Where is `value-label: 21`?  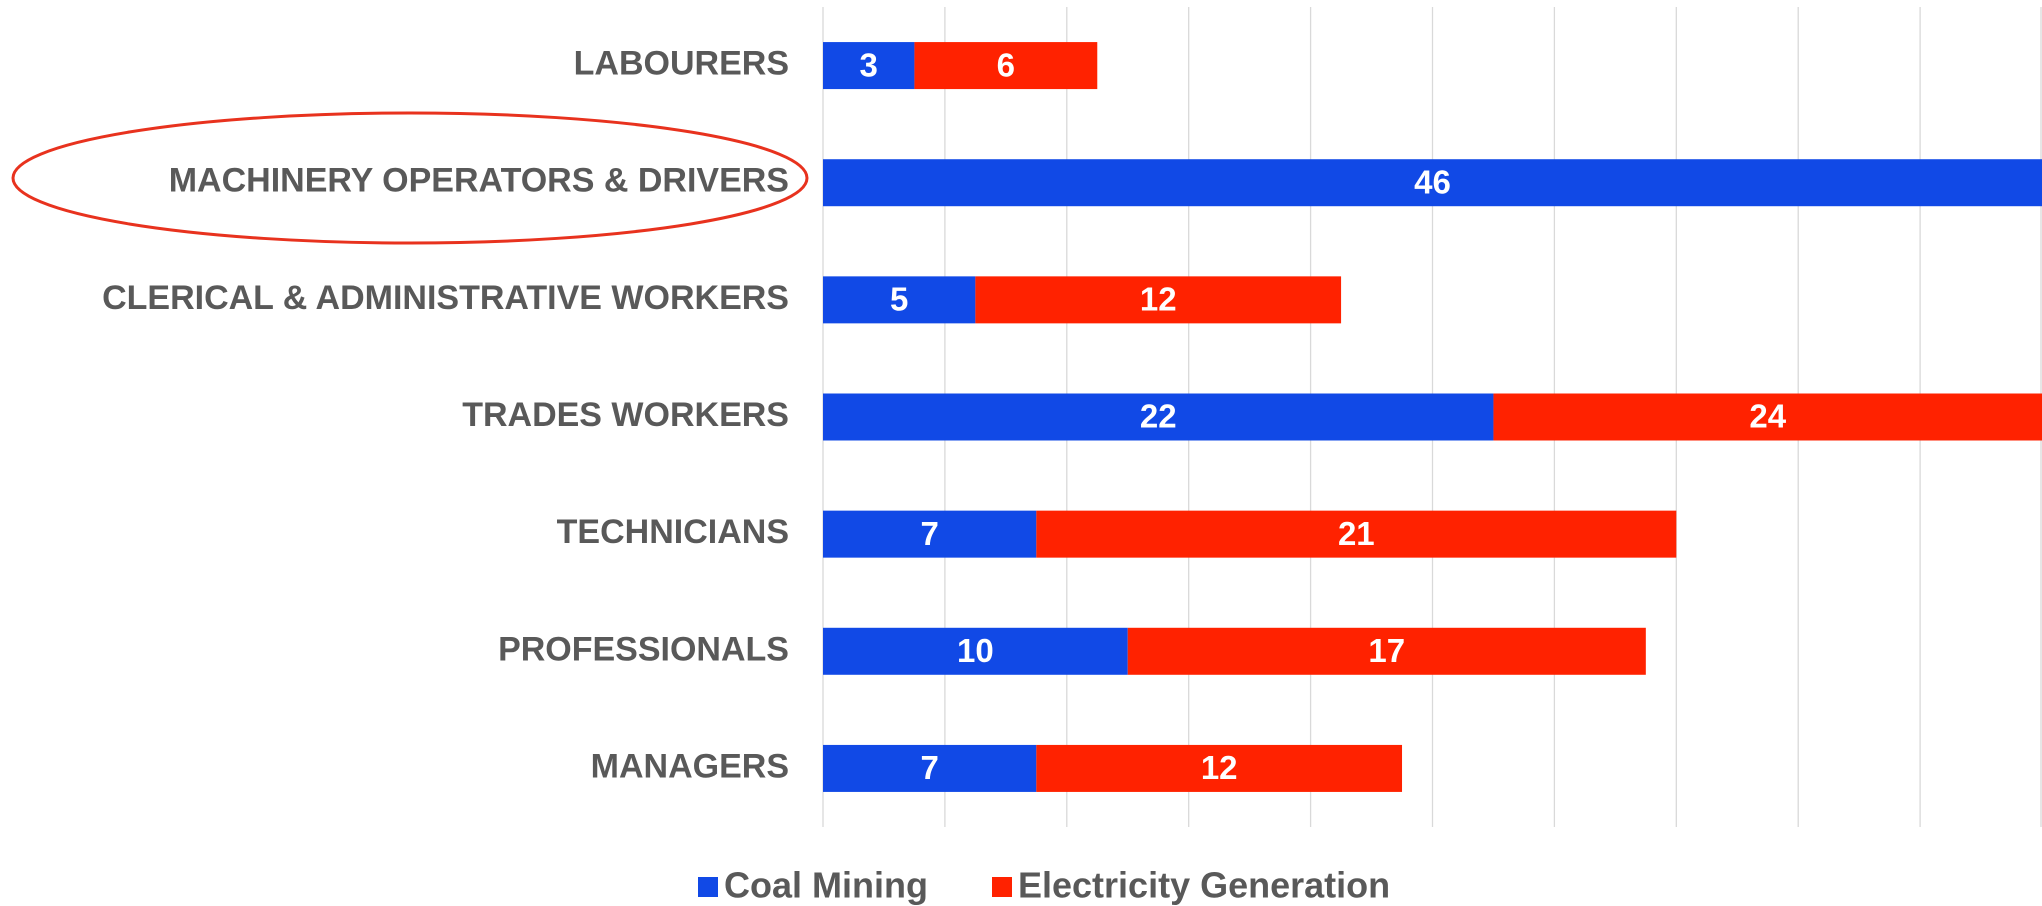 value-label: 21 is located at coordinates (1356, 533).